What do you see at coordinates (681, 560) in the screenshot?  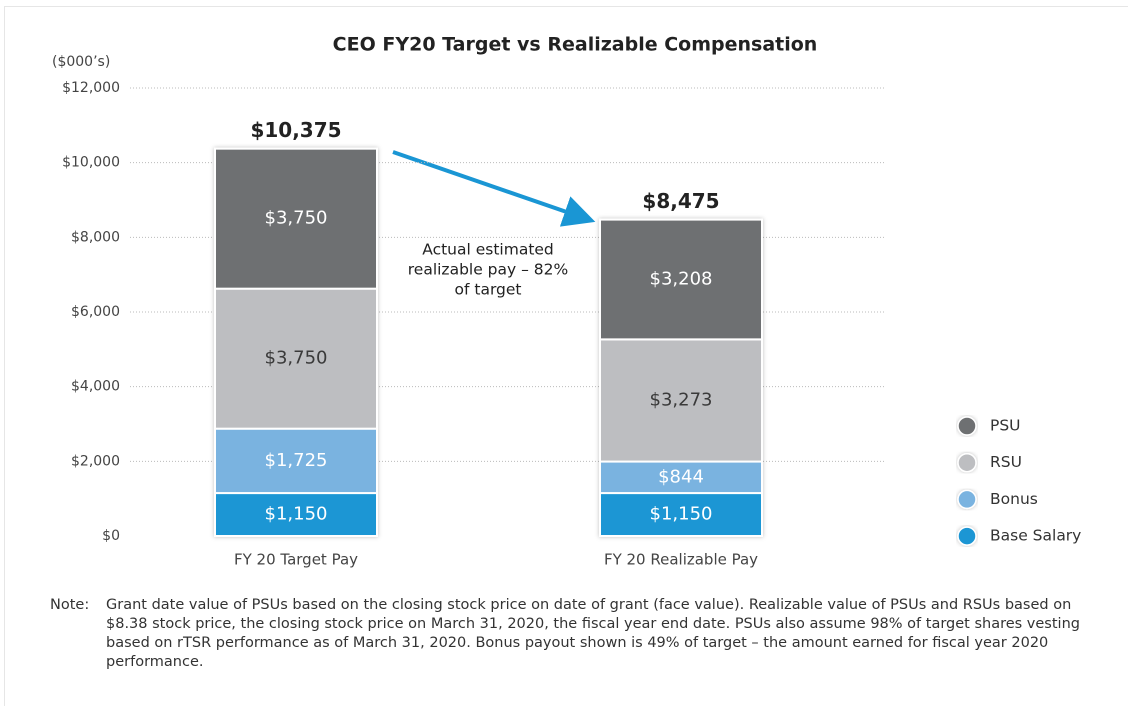 I see `x-tick-label: FY 20 Realizable Pay` at bounding box center [681, 560].